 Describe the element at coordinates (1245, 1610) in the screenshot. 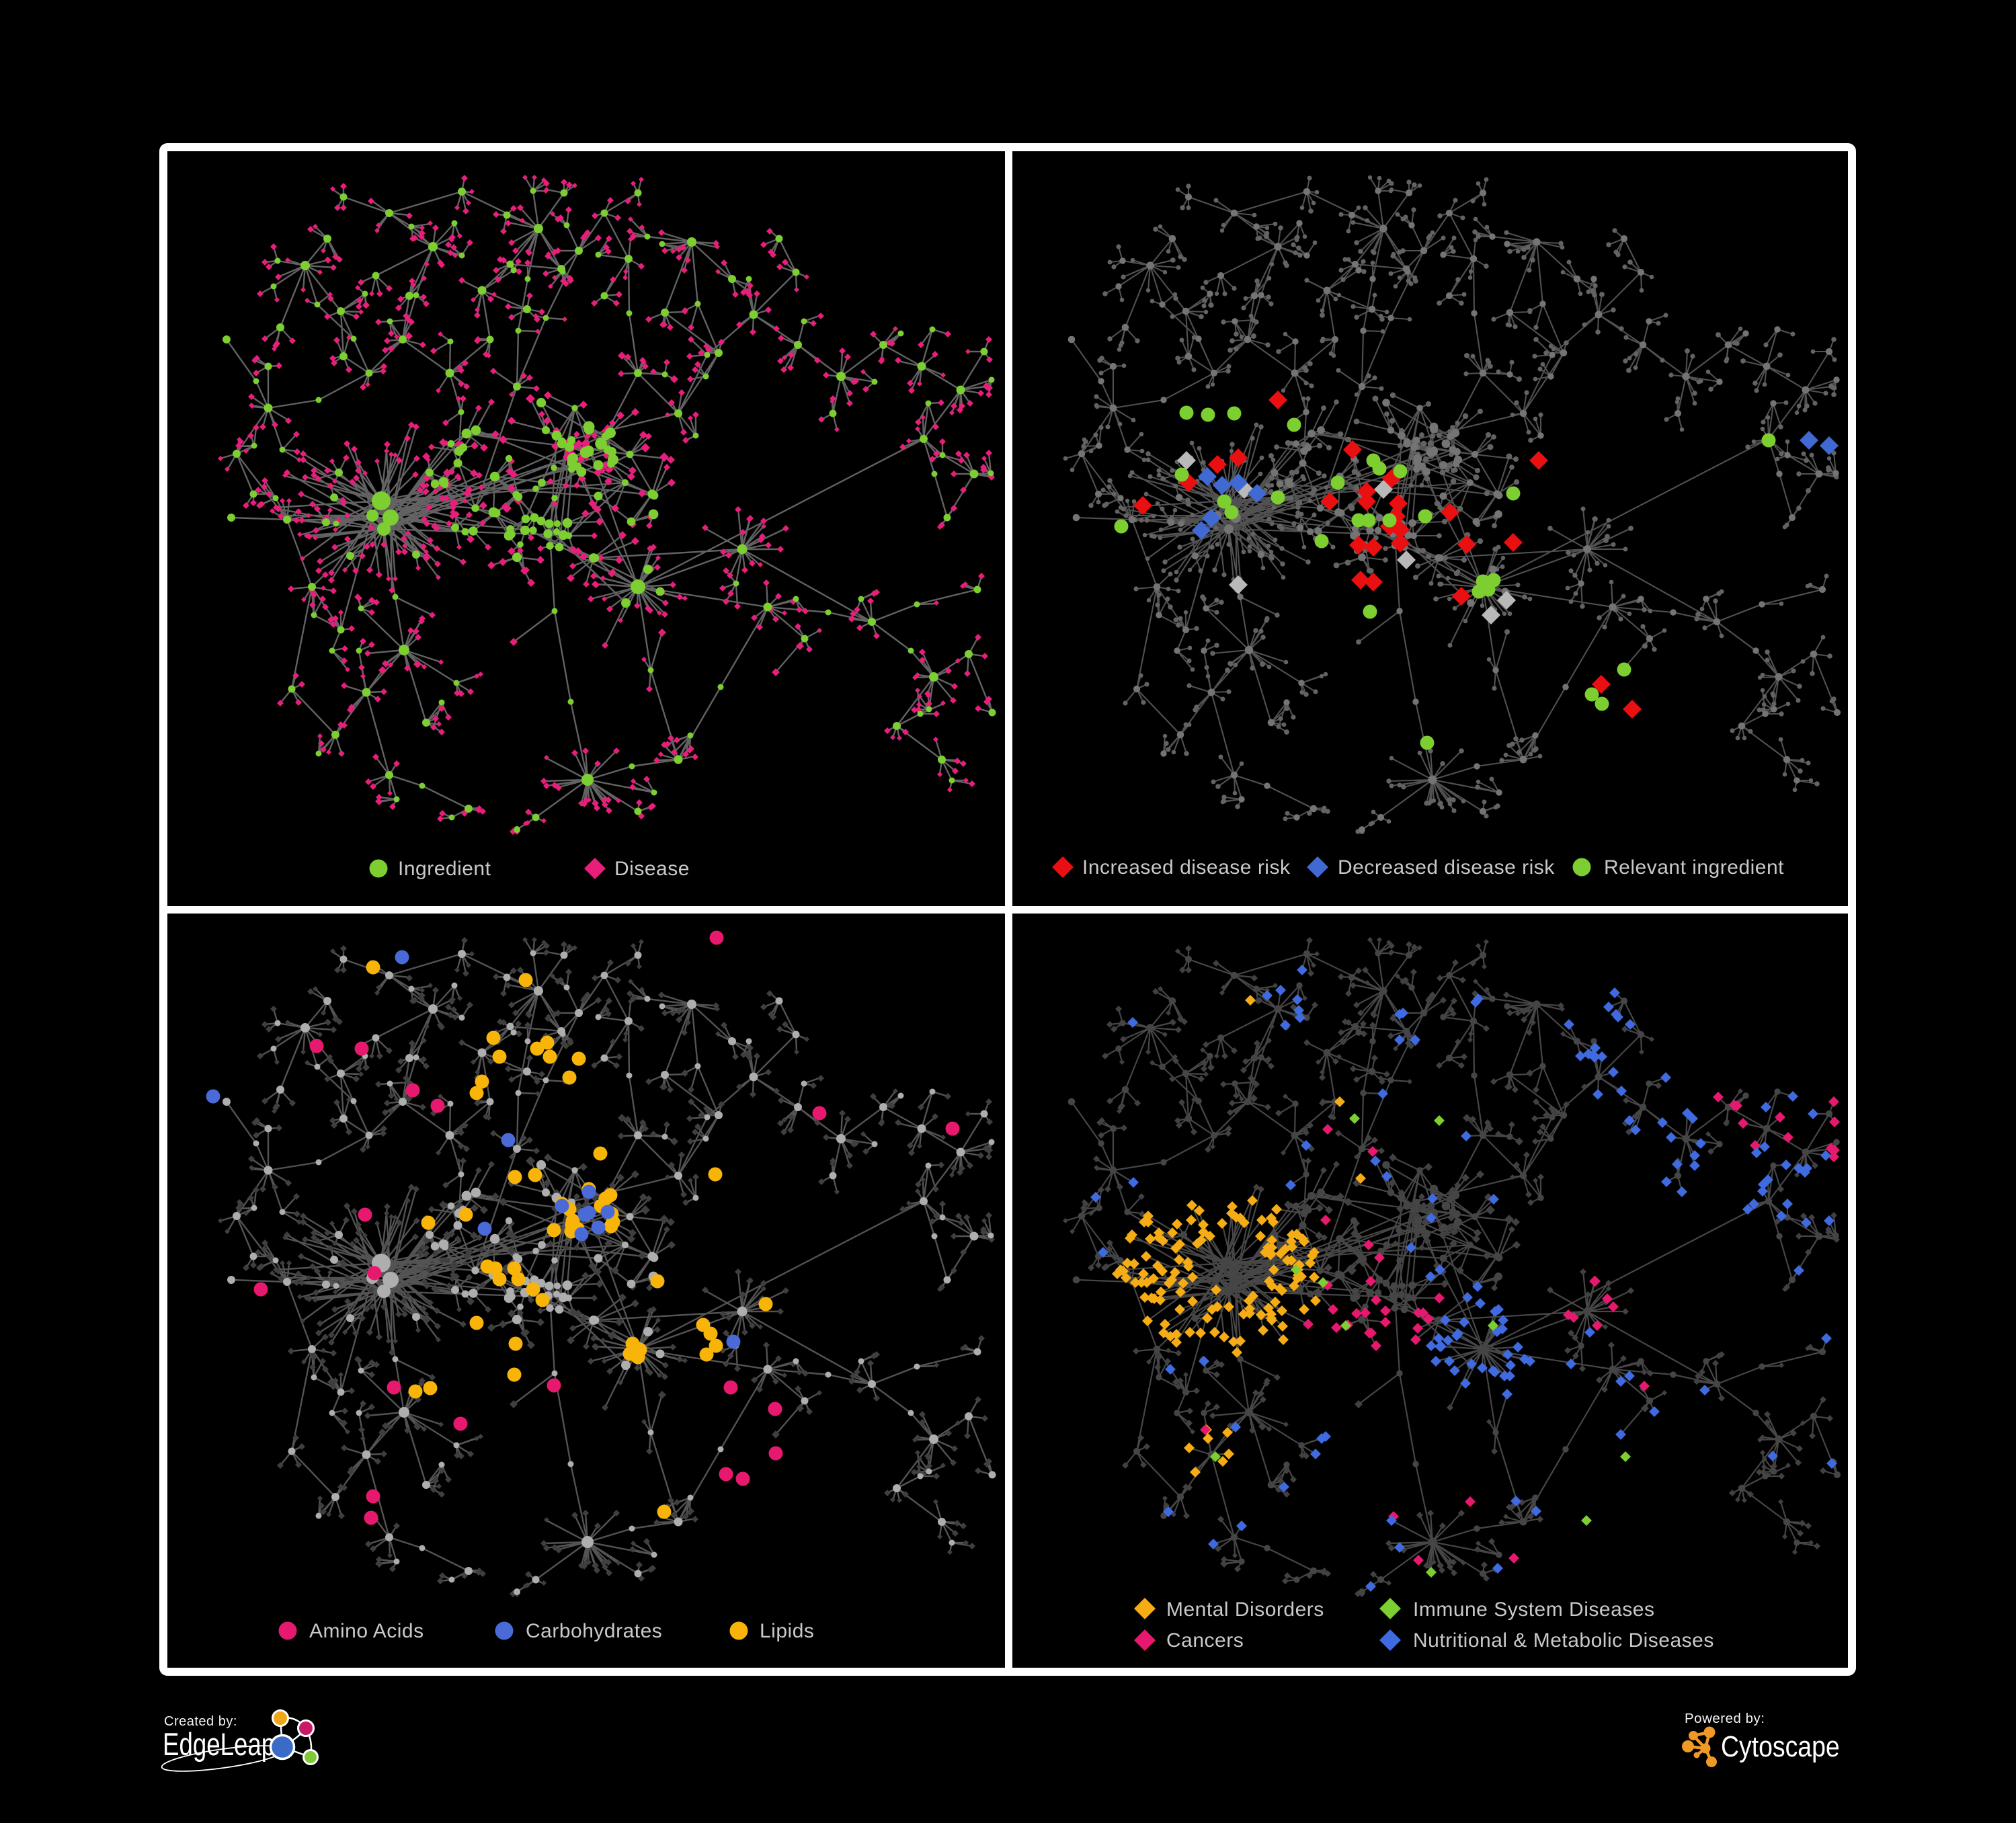

I see `svg-text: Mental Disorders` at that location.